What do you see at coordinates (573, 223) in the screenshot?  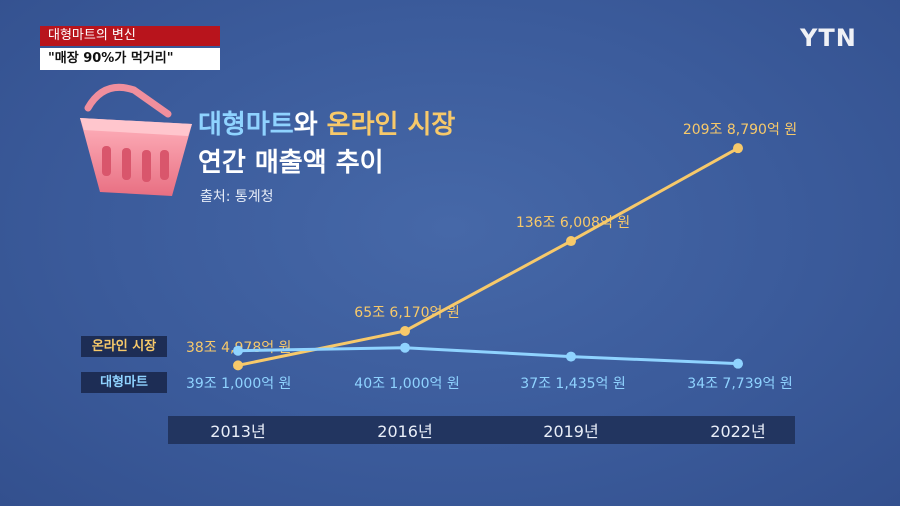 I see `online-data-label: 136조 6,008억 원` at bounding box center [573, 223].